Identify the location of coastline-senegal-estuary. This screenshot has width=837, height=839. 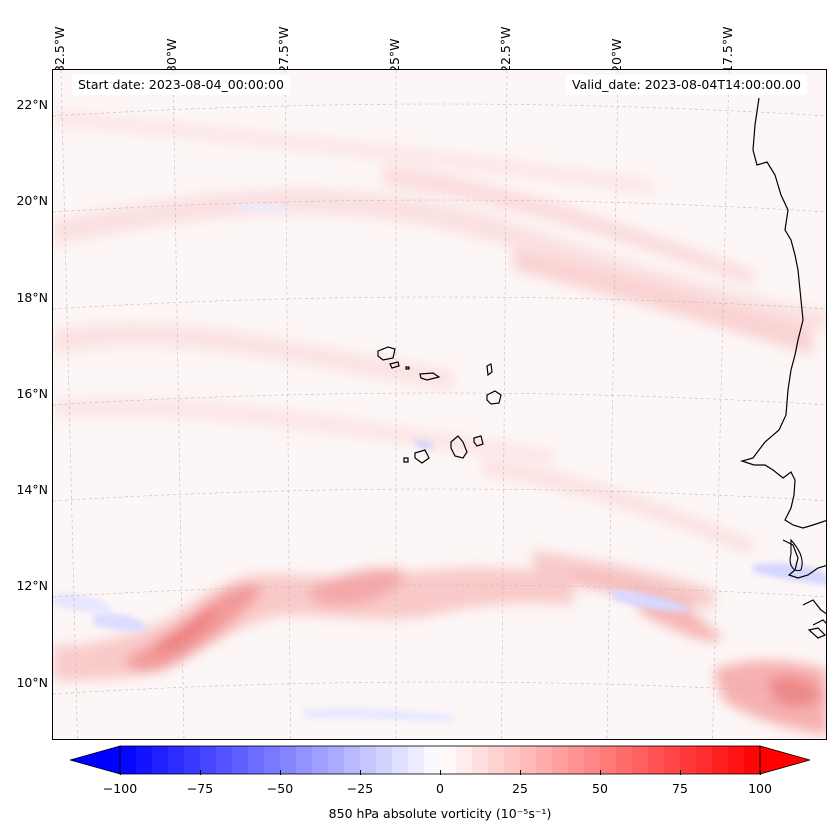
(796, 555).